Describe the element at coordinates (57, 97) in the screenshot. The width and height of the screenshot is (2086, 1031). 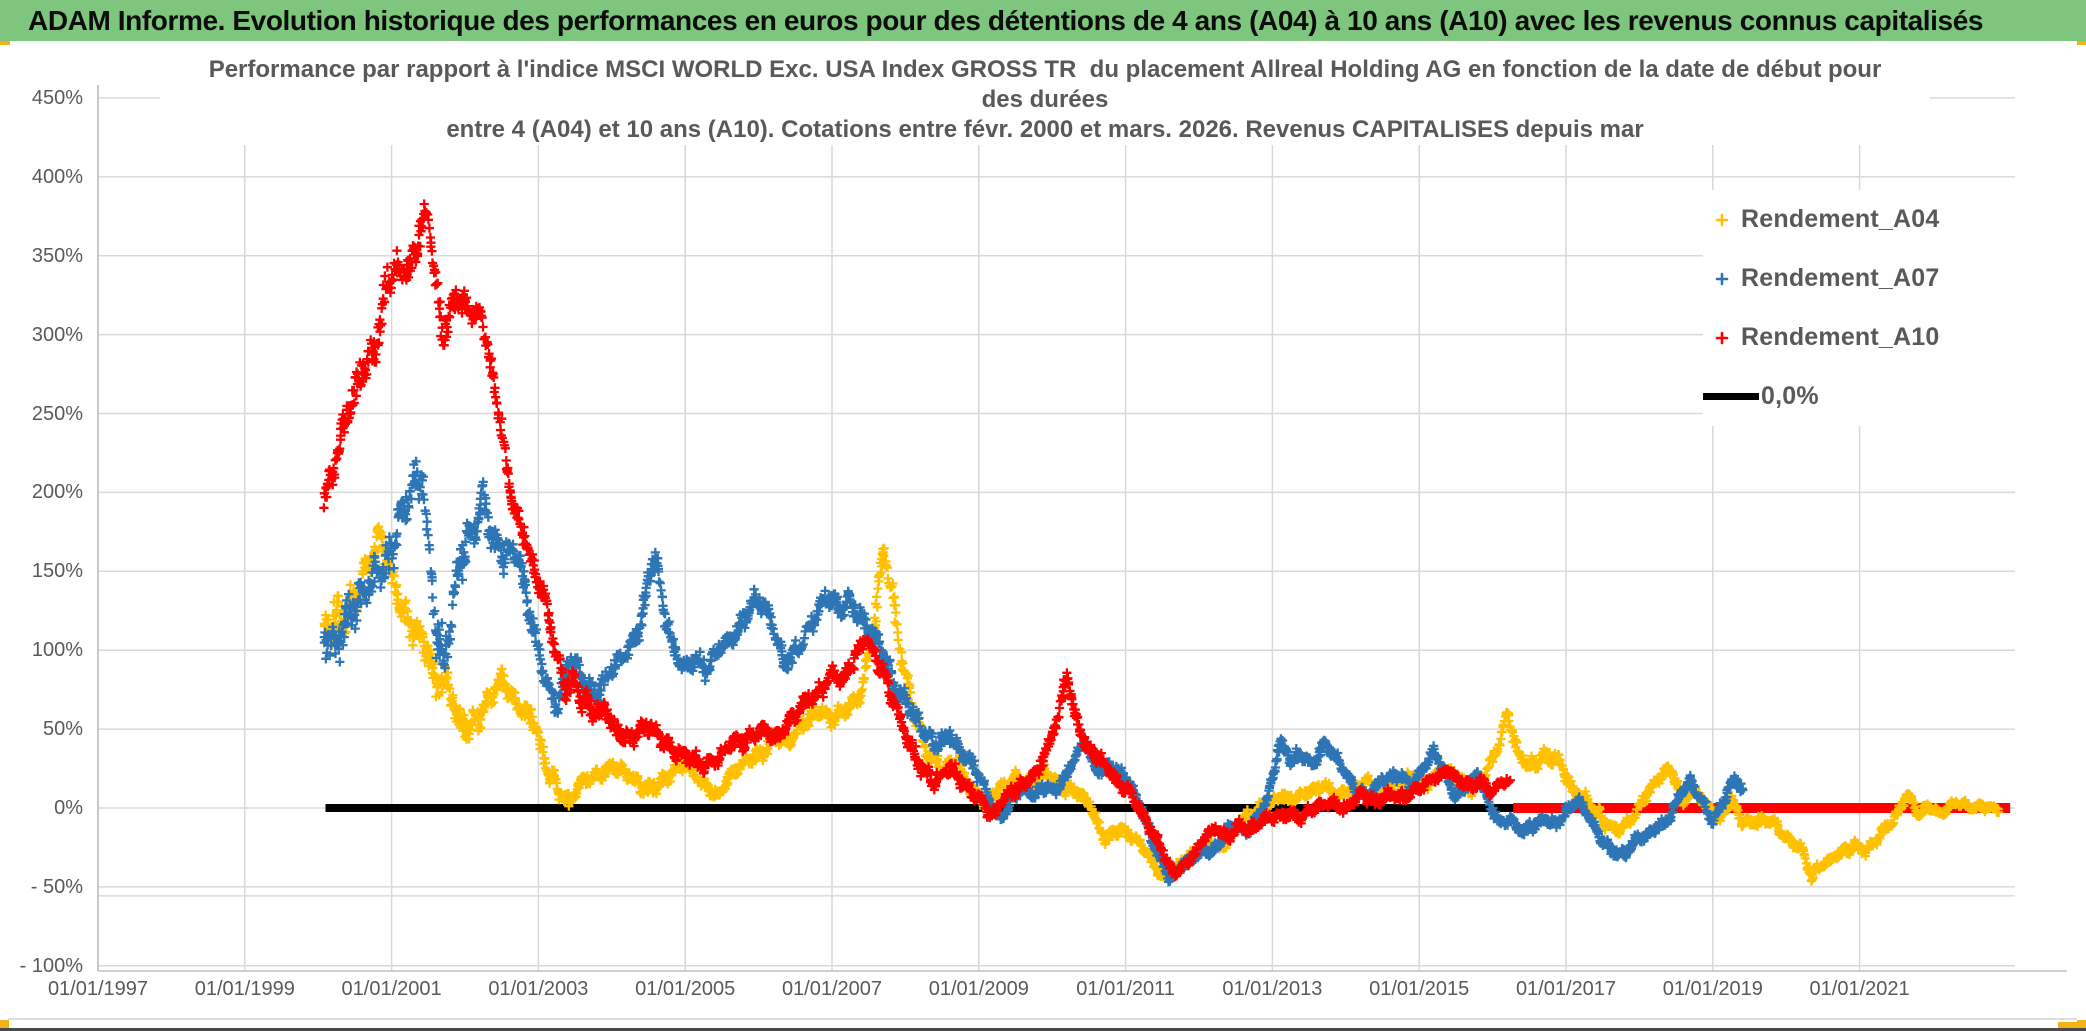
I see `y-tick-label: 450%` at that location.